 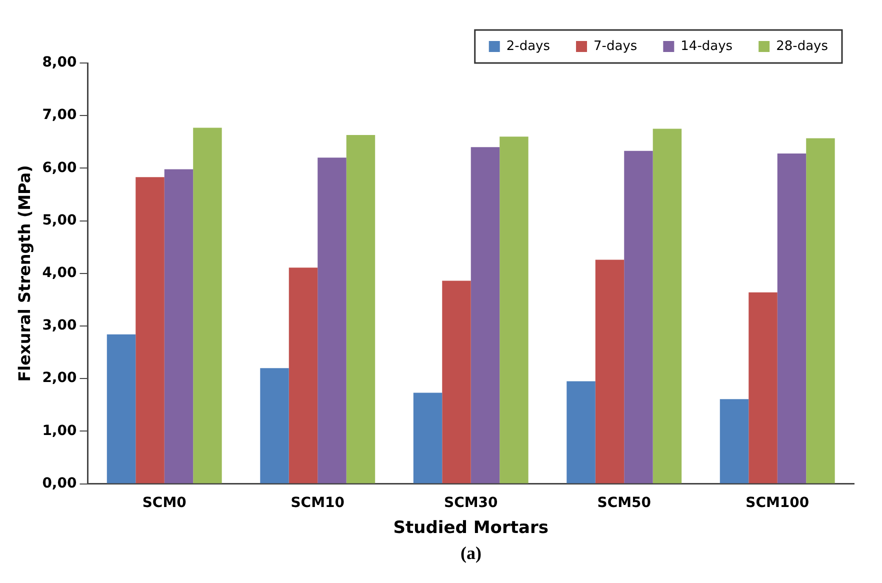 I want to click on legend-label: 2-days, so click(x=528, y=46).